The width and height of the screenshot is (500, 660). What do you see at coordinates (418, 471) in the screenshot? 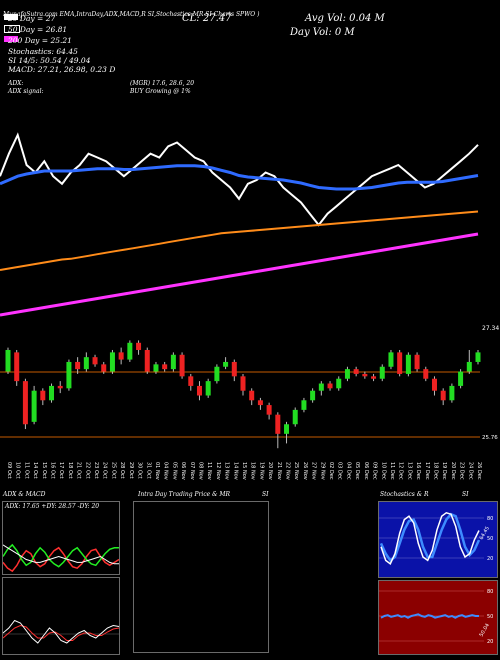
I see `x-tick-label: 16 Dec` at bounding box center [418, 471].